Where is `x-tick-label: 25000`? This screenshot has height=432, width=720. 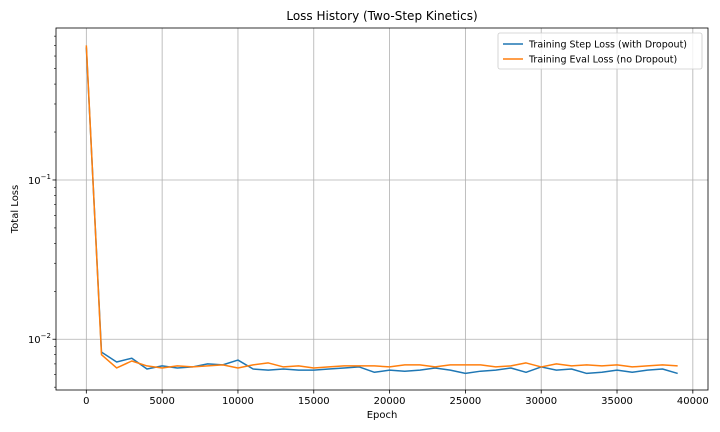
x-tick-label: 25000 is located at coordinates (465, 401).